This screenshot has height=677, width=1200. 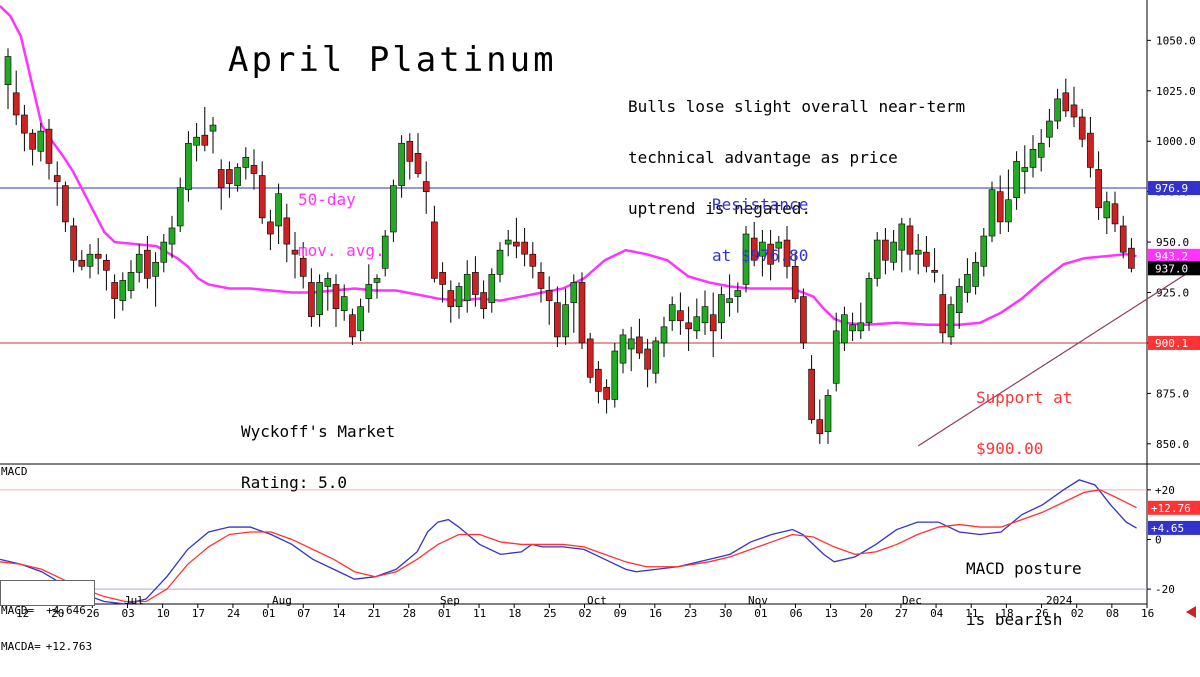 What do you see at coordinates (760, 230) in the screenshot?
I see `resistance-label: Resistance at $976.80` at bounding box center [760, 230].